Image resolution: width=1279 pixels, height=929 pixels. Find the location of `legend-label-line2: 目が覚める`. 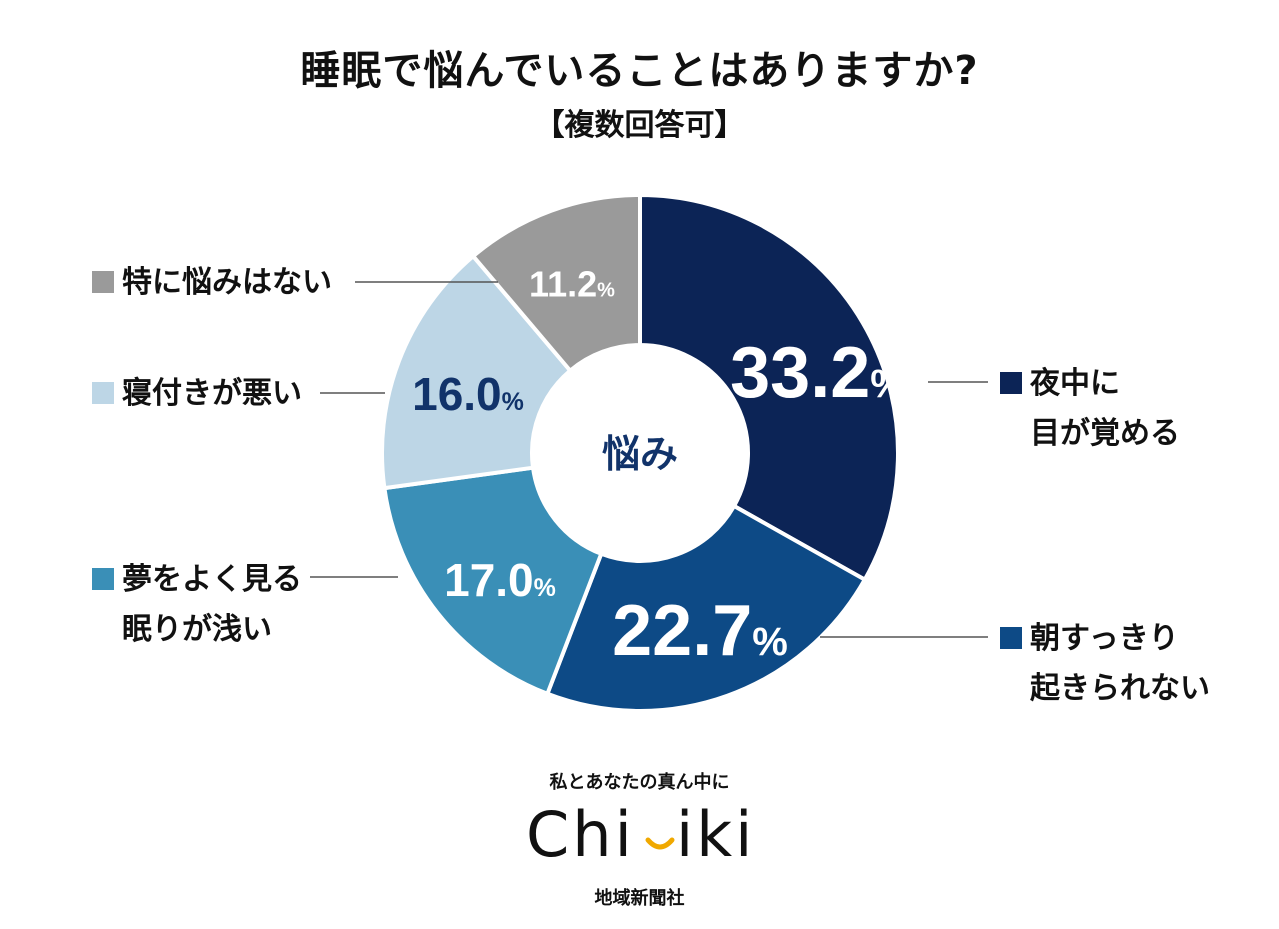

legend-label-line2: 目が覚める is located at coordinates (1105, 433).